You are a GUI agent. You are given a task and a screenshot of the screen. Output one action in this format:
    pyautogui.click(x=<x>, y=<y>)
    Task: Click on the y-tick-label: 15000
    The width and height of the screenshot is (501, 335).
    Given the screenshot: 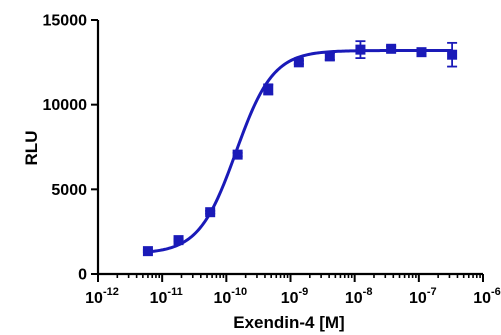 What is the action you would take?
    pyautogui.click(x=65, y=21)
    